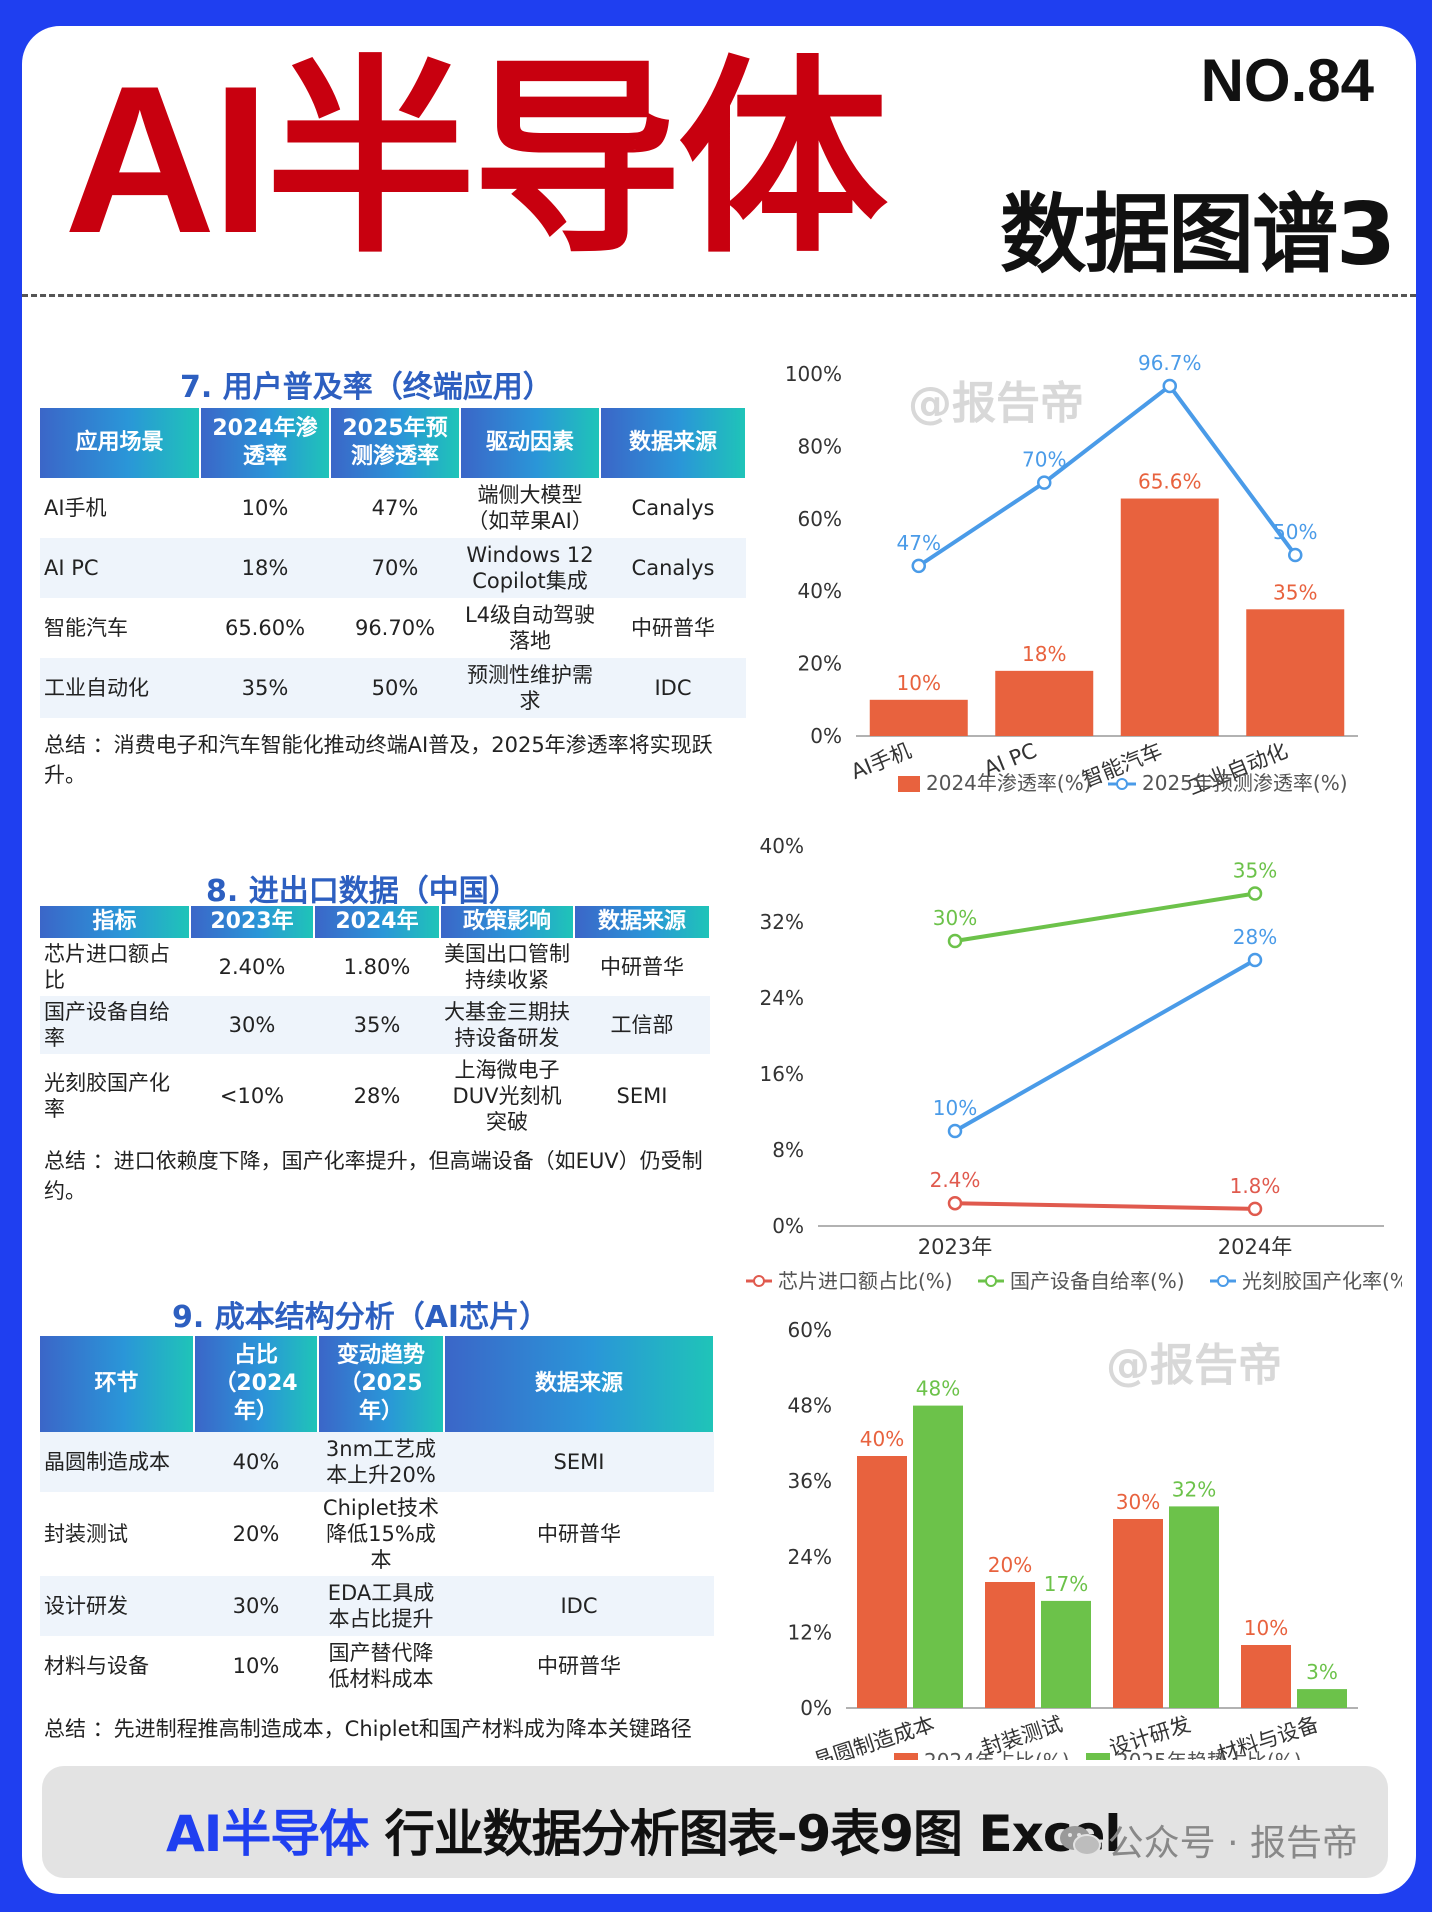  I want to click on y-tick-label: 80%, so click(820, 446).